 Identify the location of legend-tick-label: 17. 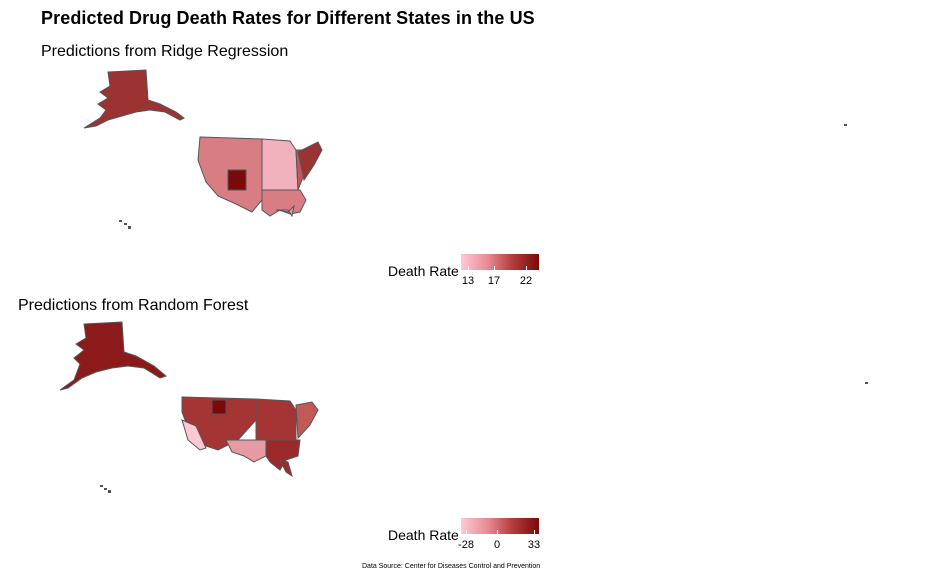
(494, 281).